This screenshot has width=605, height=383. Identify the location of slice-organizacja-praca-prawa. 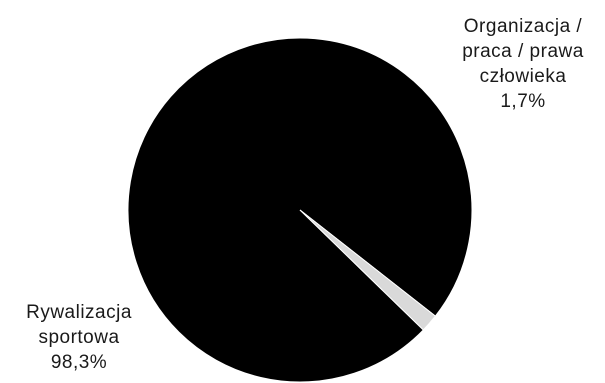
(368, 270).